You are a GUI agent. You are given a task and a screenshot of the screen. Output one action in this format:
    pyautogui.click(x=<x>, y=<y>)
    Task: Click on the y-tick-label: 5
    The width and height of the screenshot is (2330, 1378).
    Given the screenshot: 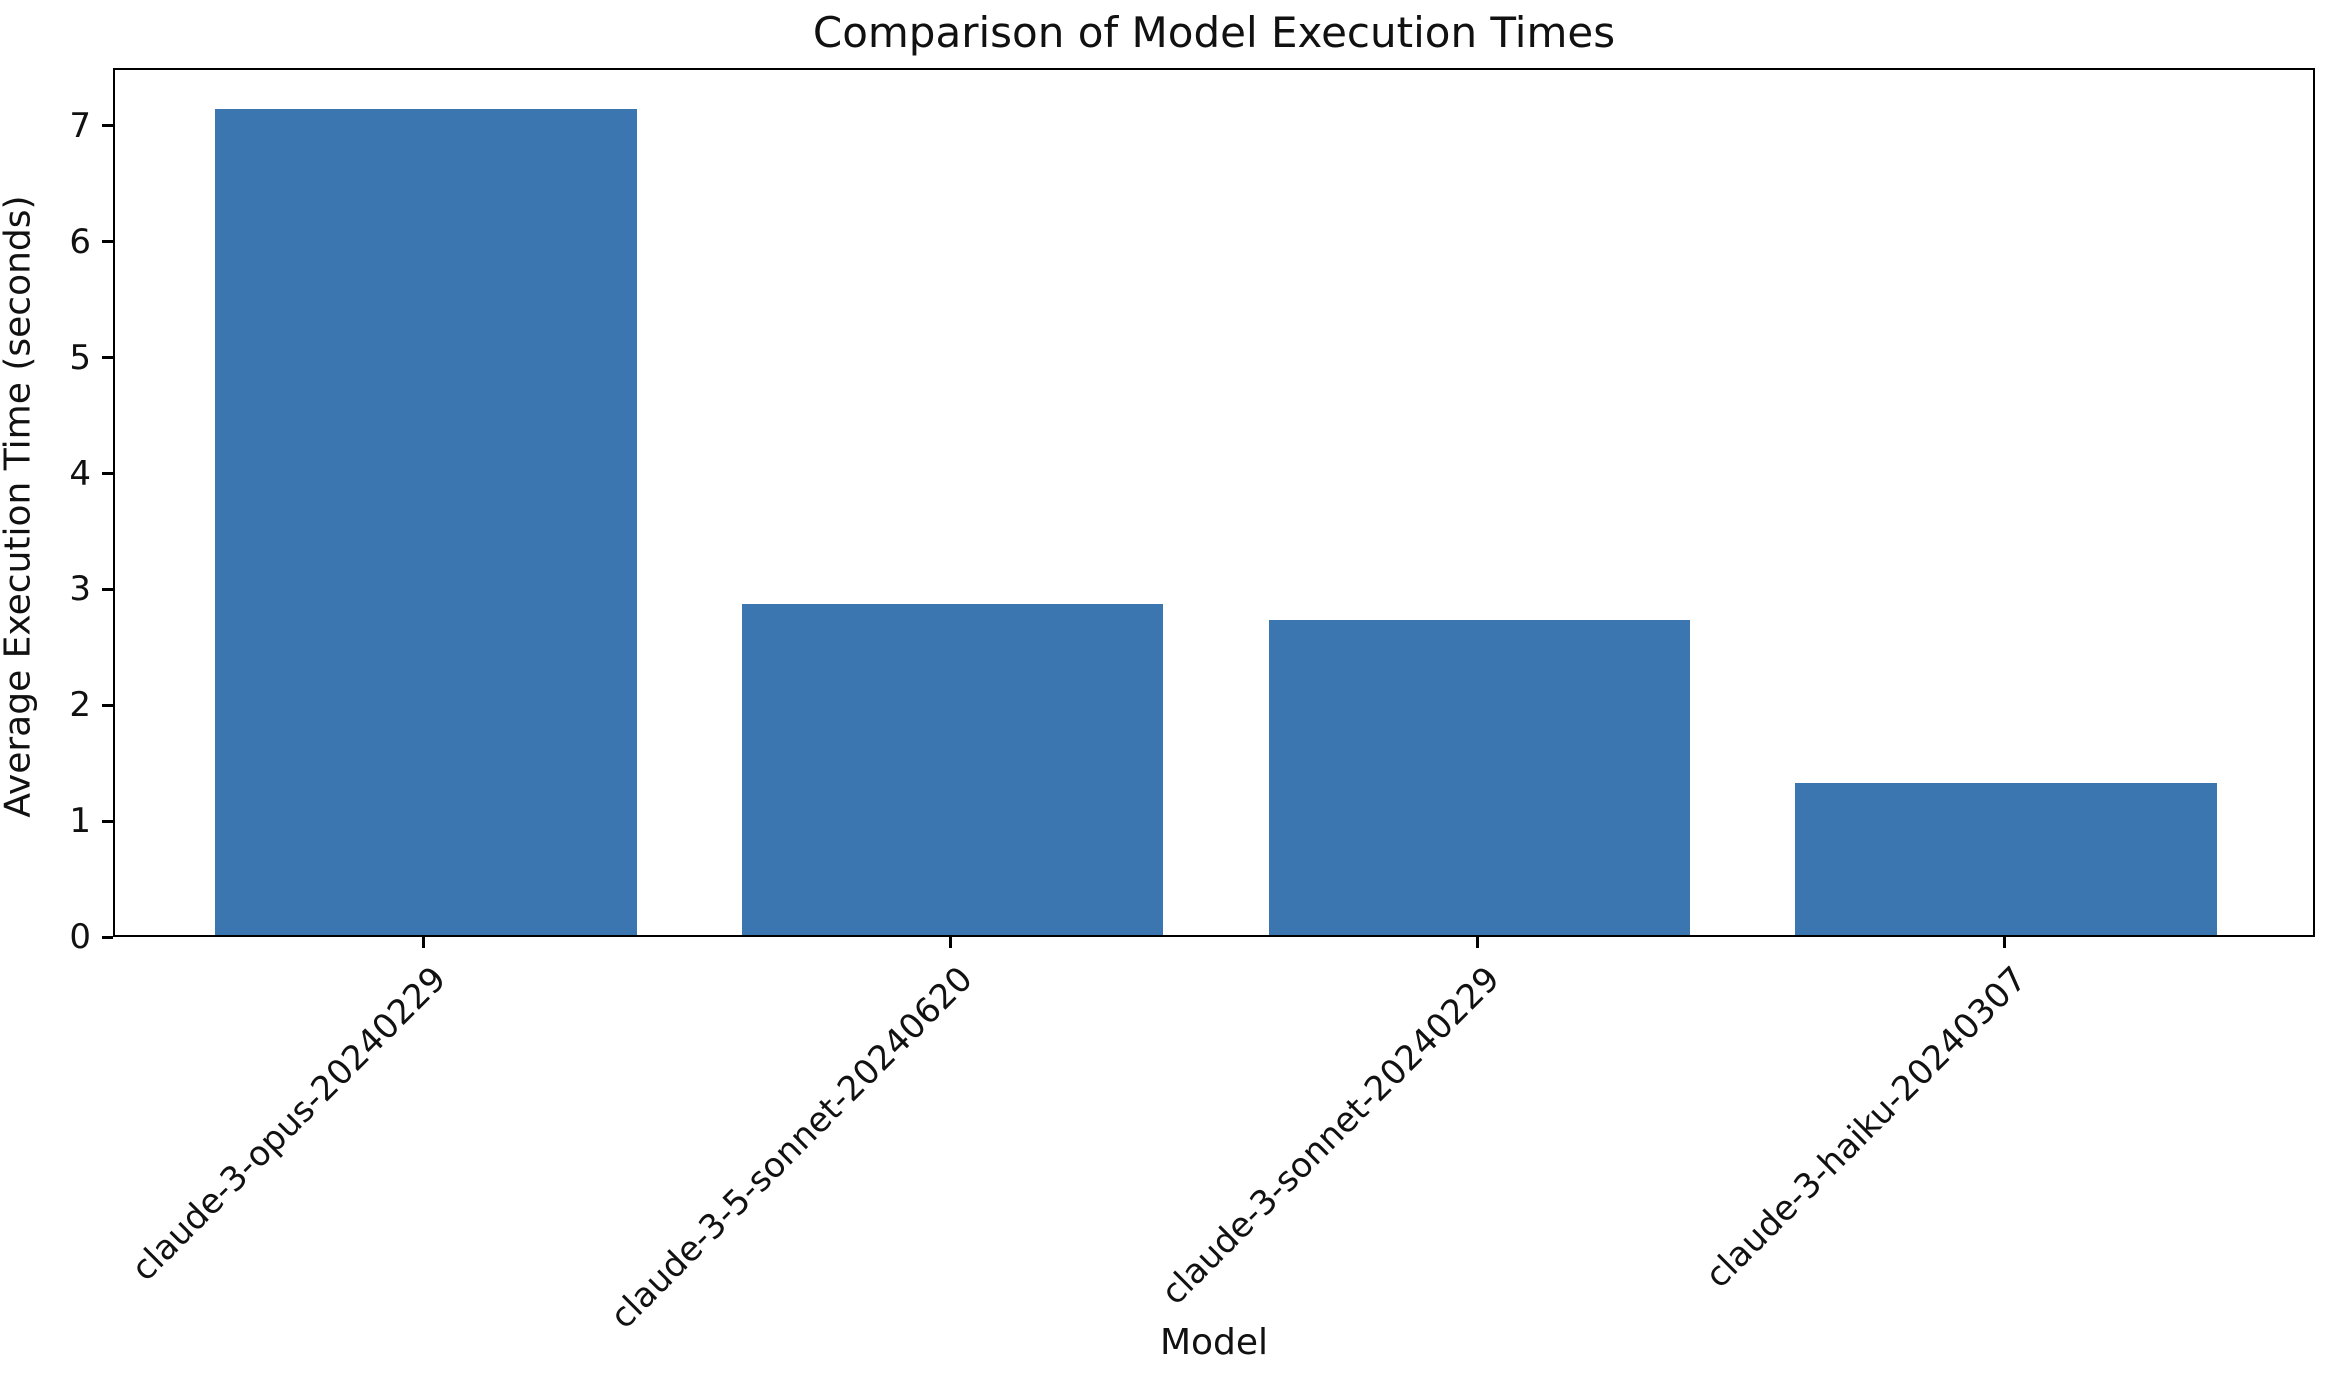 What is the action you would take?
    pyautogui.click(x=80, y=357)
    